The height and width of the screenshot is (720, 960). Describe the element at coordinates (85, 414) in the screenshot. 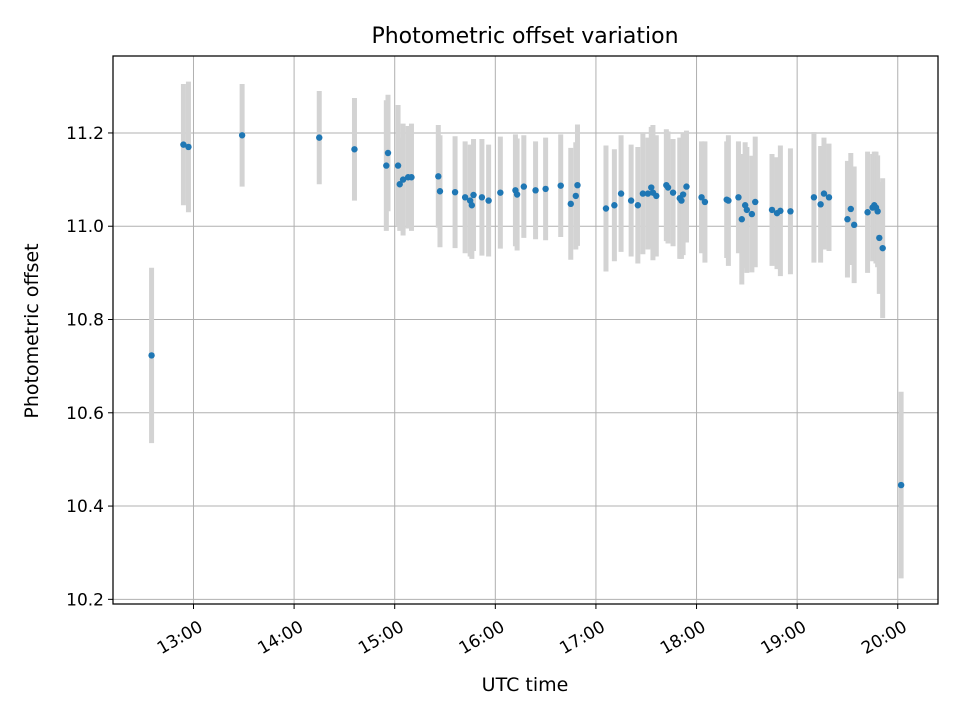

I see `y-tick-label: 10.6` at that location.